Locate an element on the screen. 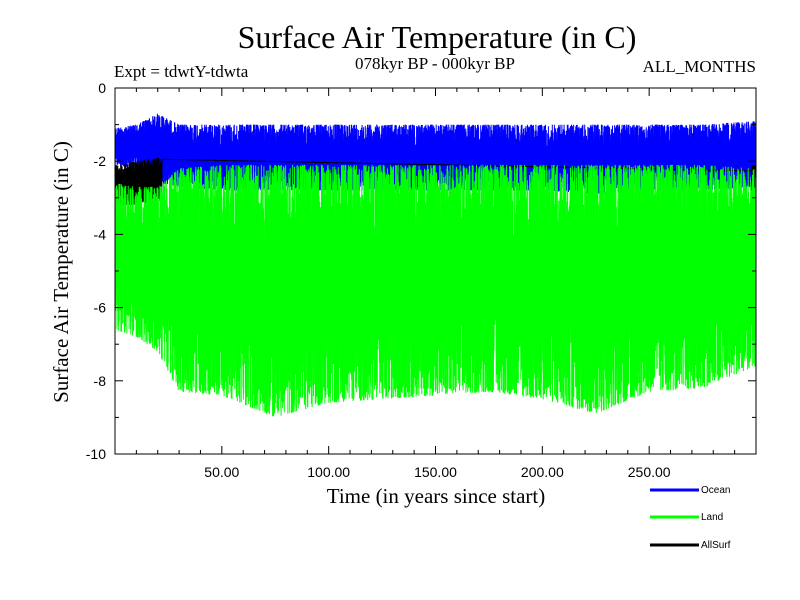 The height and width of the screenshot is (600, 800). period-label: ALL_MONTHS is located at coordinates (699, 66).